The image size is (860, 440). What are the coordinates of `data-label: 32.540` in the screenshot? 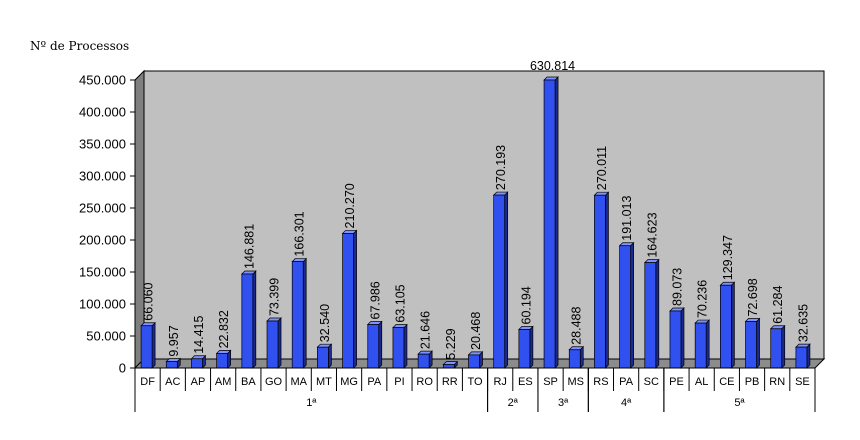 It's located at (325, 323).